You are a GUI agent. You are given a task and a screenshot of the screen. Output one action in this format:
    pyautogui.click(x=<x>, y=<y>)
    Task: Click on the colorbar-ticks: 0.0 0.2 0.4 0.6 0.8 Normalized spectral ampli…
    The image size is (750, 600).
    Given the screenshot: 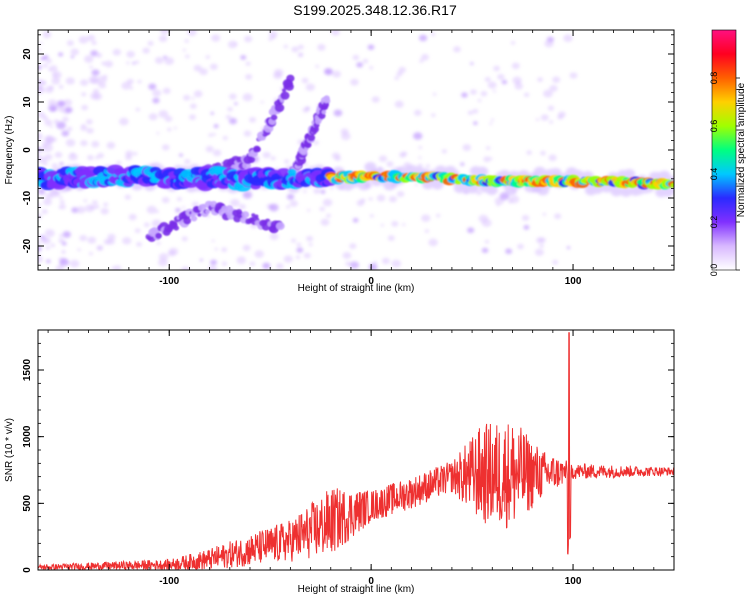 What is the action you would take?
    pyautogui.click(x=728, y=174)
    